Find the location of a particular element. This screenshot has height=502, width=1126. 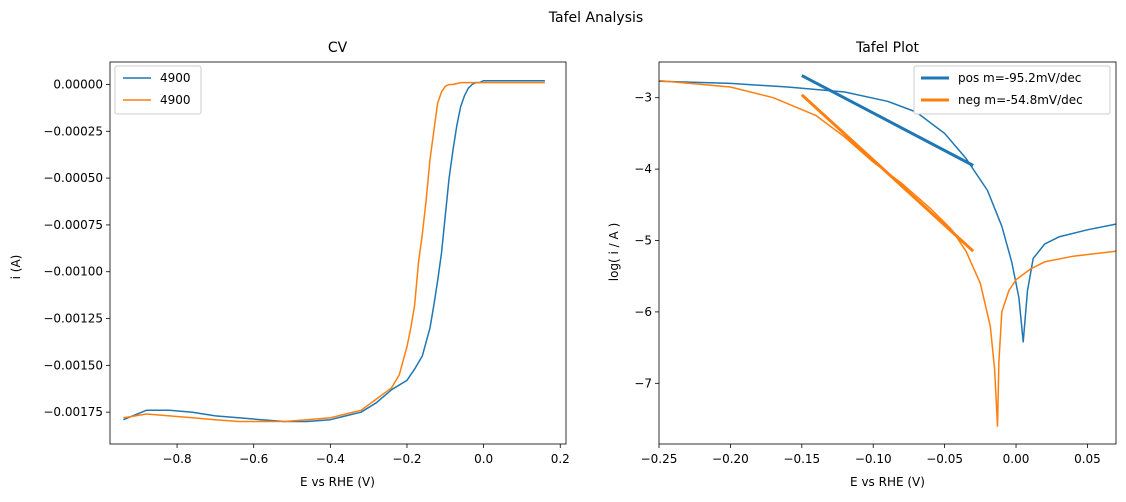

cv-ytick-label: −0.00050 is located at coordinates (73, 178).